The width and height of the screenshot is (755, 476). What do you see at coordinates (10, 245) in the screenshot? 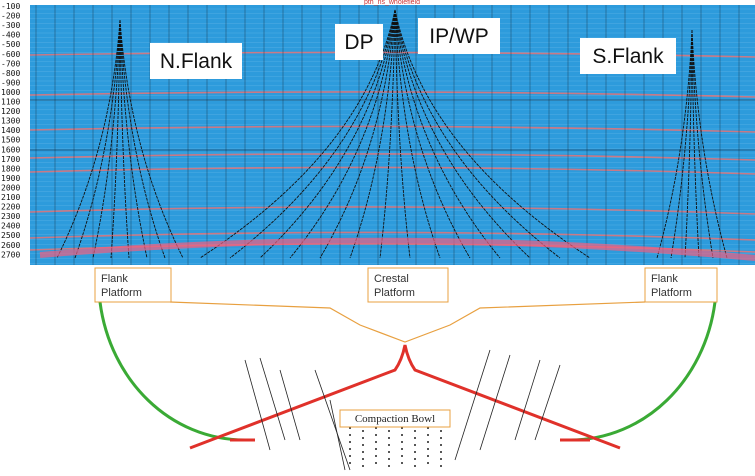
I see `depth-label: 2600` at bounding box center [10, 245].